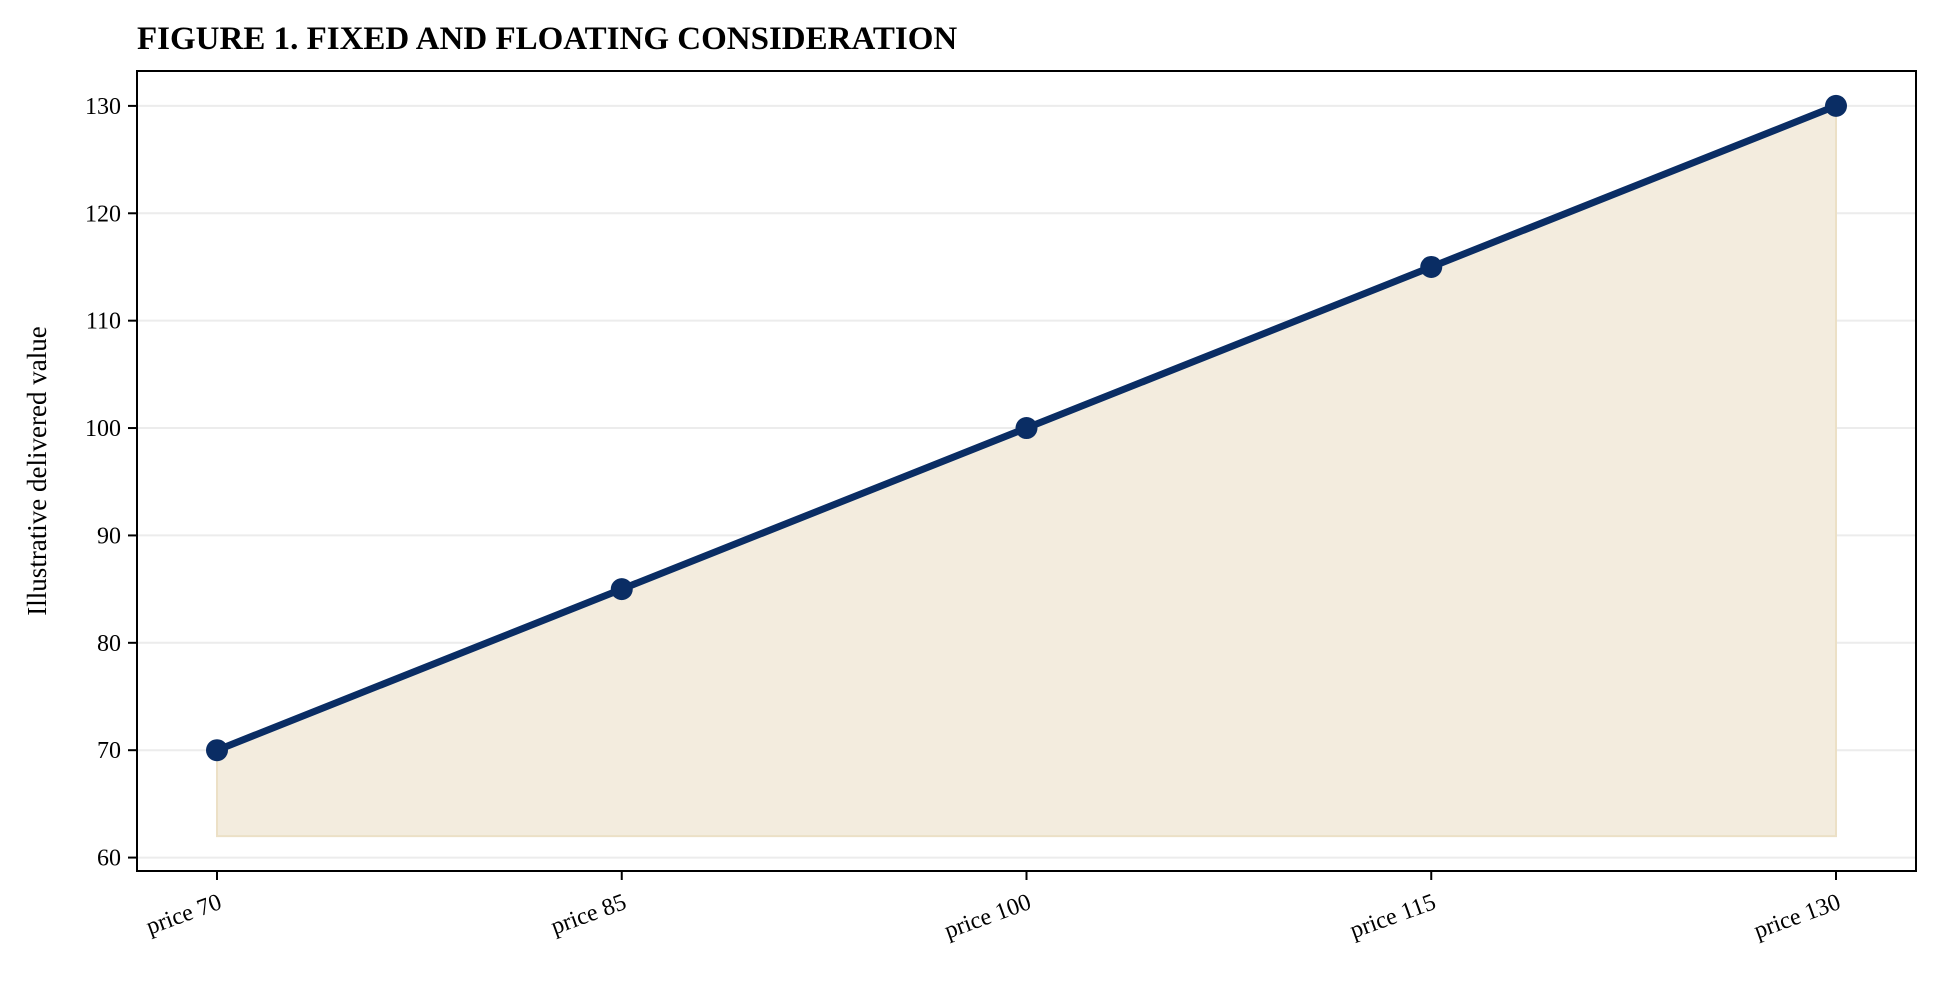 Image resolution: width=1939 pixels, height=988 pixels. I want to click on x-tick-label: price 100, so click(987, 916).